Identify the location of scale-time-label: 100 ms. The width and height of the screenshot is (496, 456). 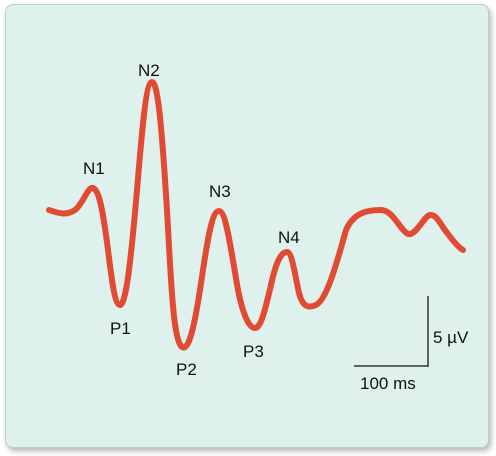
(388, 383).